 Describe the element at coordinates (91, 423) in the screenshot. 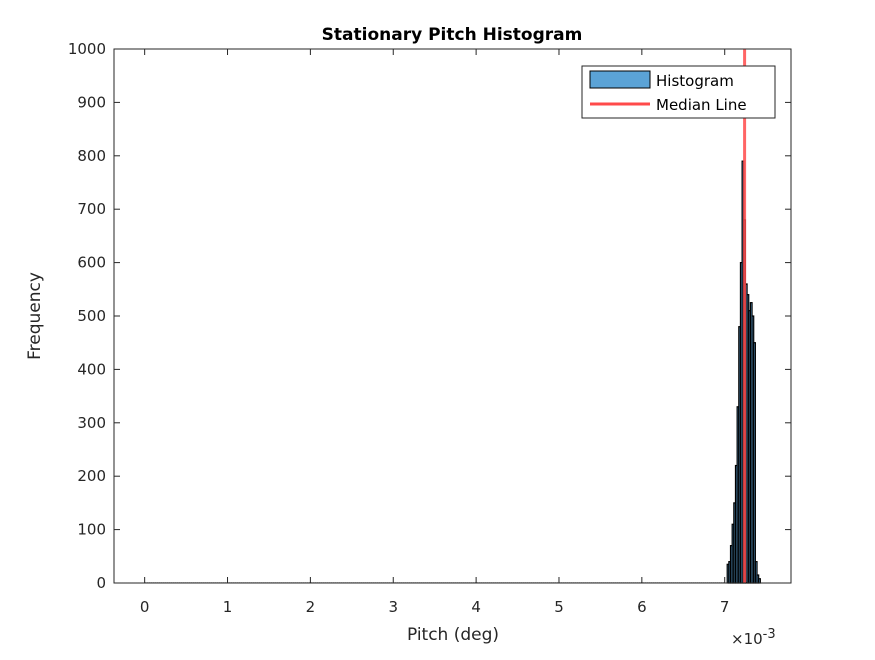

I see `y-tick-label: 300` at that location.